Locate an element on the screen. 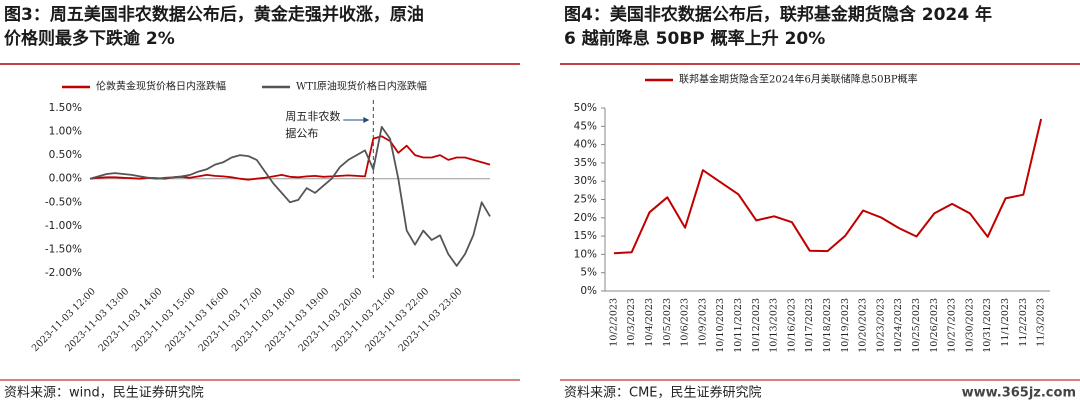  x-tick-label: 10/20/2023 is located at coordinates (863, 325).